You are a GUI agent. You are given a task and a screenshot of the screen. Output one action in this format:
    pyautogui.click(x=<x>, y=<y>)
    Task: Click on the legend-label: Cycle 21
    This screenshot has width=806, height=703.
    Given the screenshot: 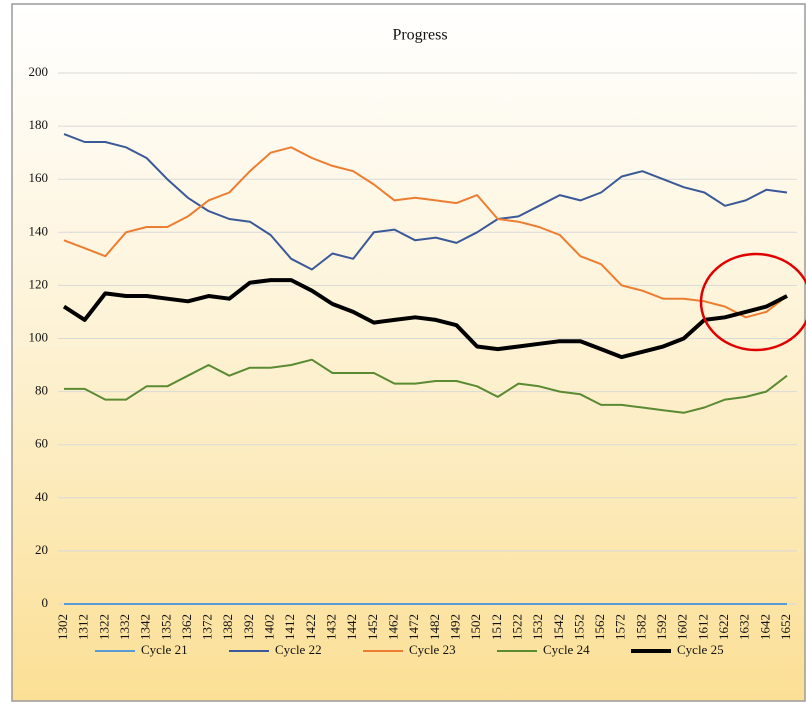 What is the action you would take?
    pyautogui.click(x=164, y=649)
    